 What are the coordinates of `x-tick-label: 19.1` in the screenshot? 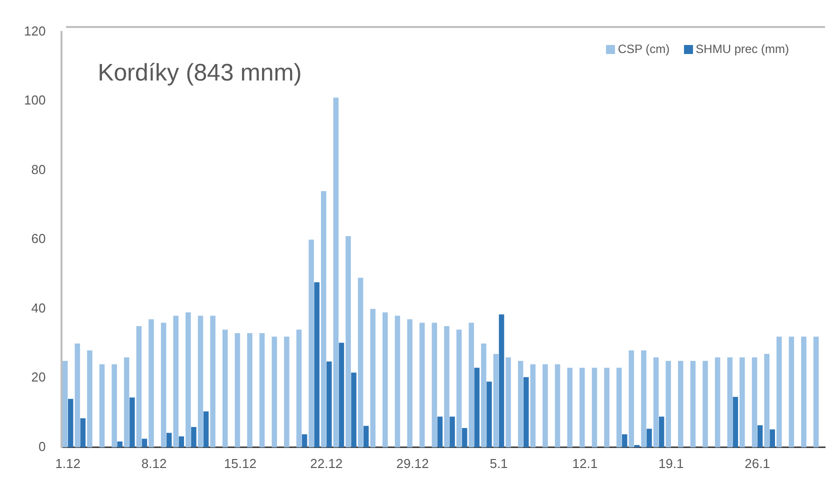 It's located at (671, 463).